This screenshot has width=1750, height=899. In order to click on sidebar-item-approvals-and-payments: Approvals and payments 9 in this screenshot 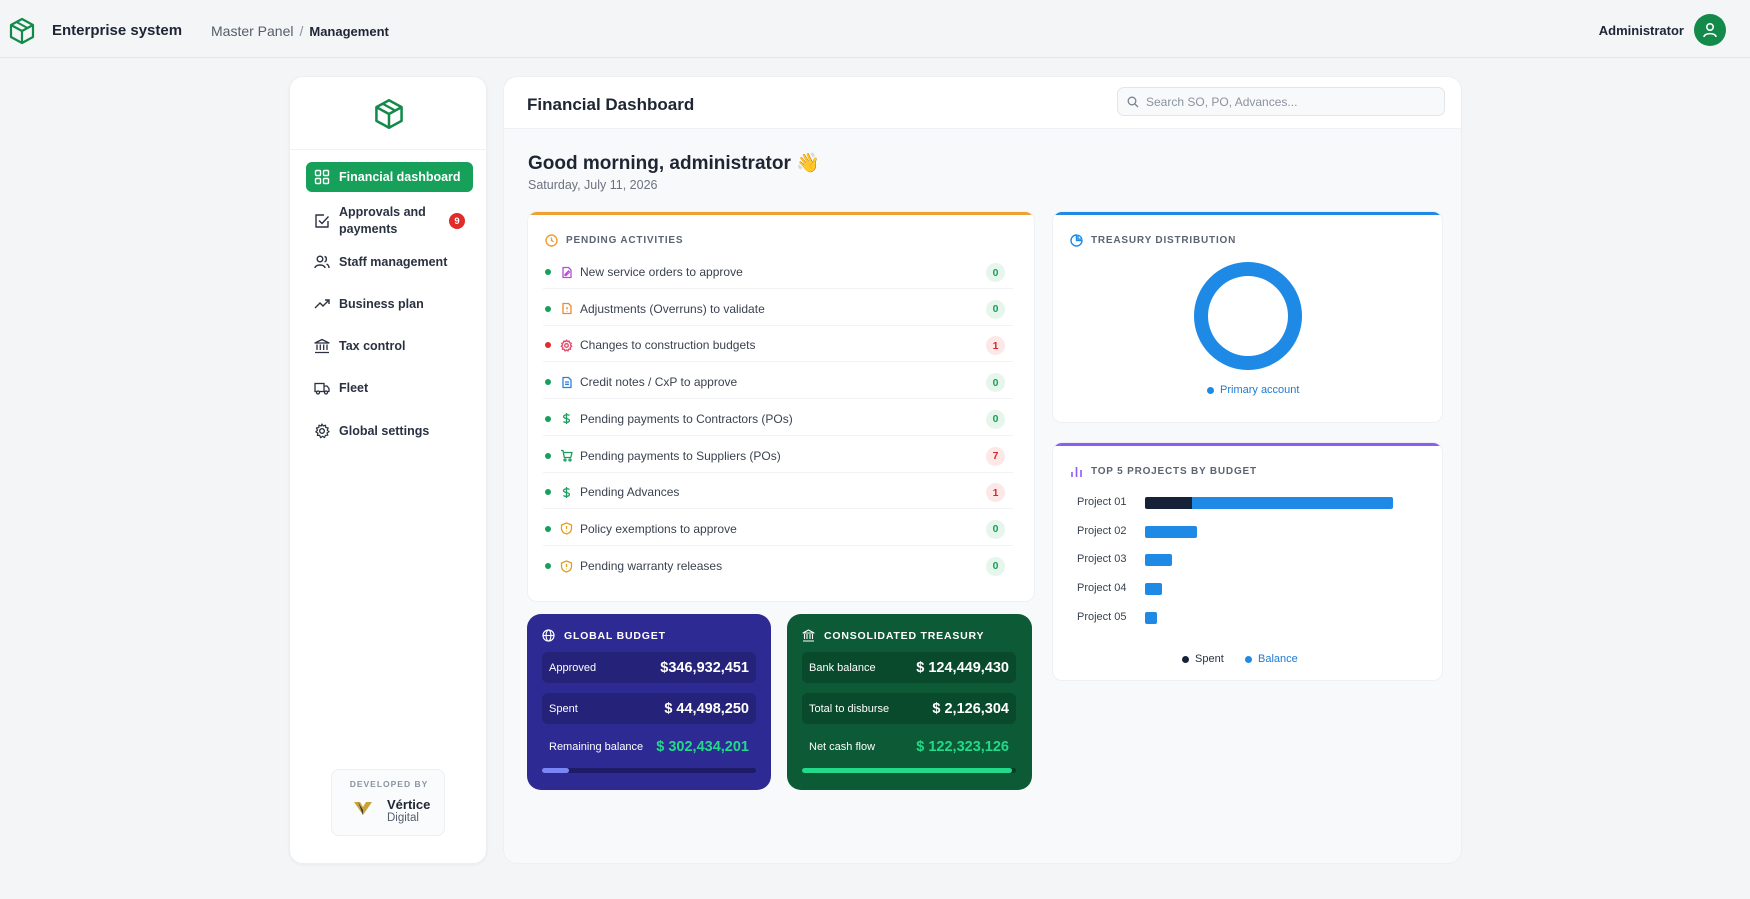, I will do `click(389, 221)`.